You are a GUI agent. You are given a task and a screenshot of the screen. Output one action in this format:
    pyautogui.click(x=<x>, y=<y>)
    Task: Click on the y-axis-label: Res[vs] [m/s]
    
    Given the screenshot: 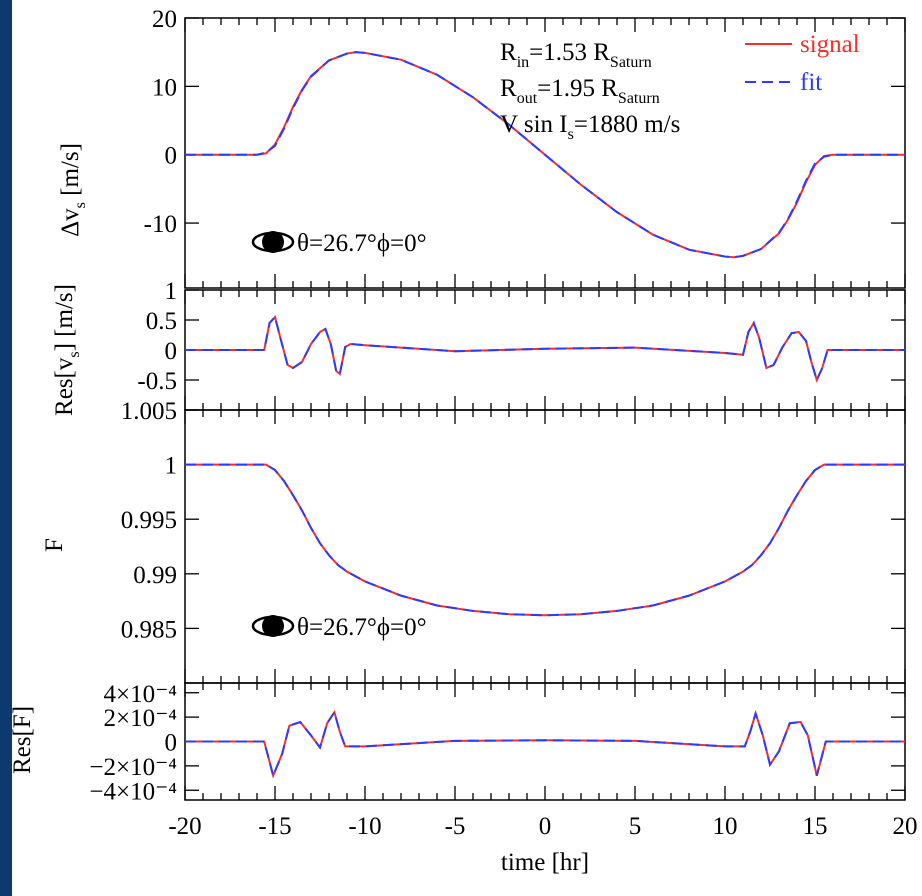 What is the action you would take?
    pyautogui.click(x=67, y=350)
    